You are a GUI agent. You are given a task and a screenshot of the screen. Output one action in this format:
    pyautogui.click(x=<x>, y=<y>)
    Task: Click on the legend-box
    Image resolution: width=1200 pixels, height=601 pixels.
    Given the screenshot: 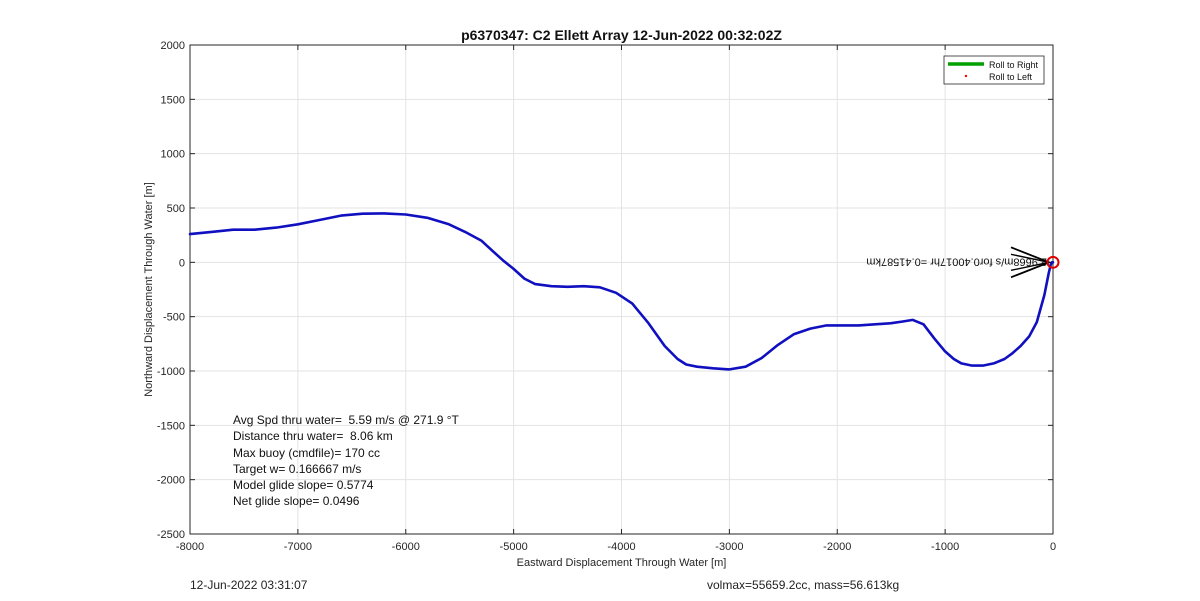 What is the action you would take?
    pyautogui.click(x=994, y=70)
    